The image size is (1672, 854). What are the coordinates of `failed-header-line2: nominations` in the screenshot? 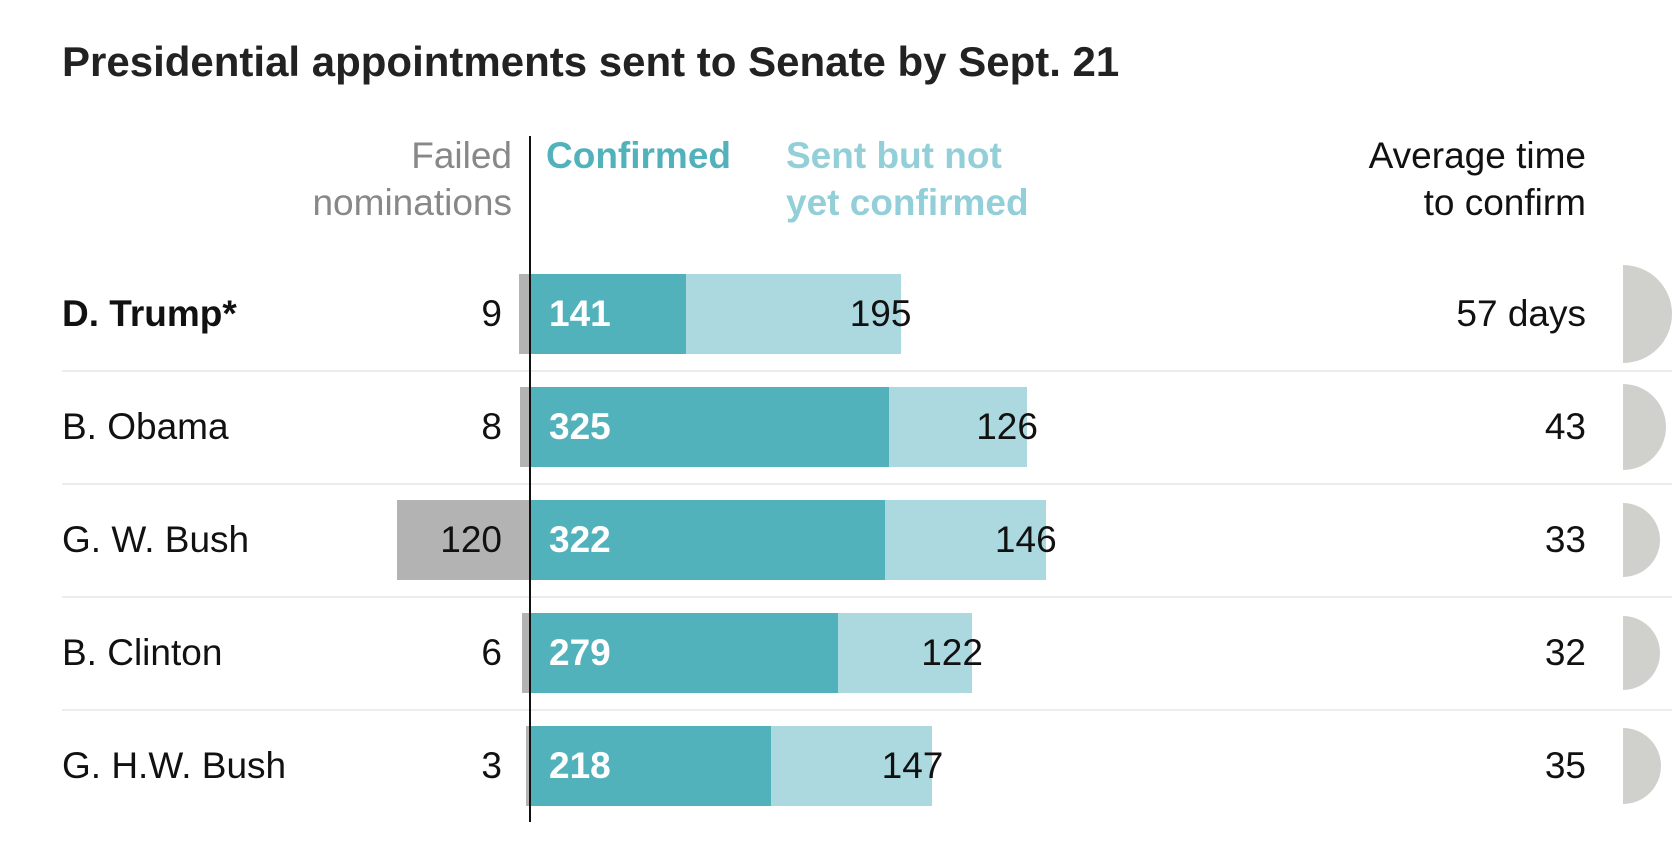 It's located at (412, 202).